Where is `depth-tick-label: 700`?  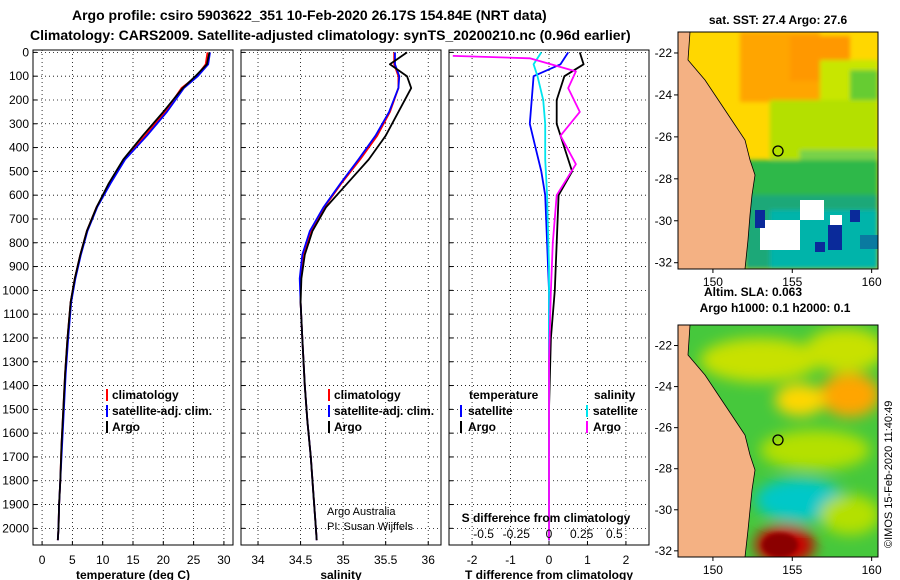 depth-tick-label: 700 is located at coordinates (19, 219).